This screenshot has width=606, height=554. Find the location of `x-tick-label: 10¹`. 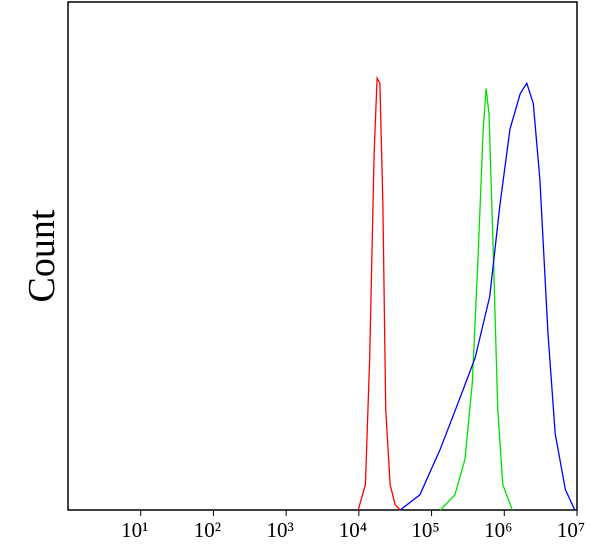

x-tick-label: 10¹ is located at coordinates (134, 530).